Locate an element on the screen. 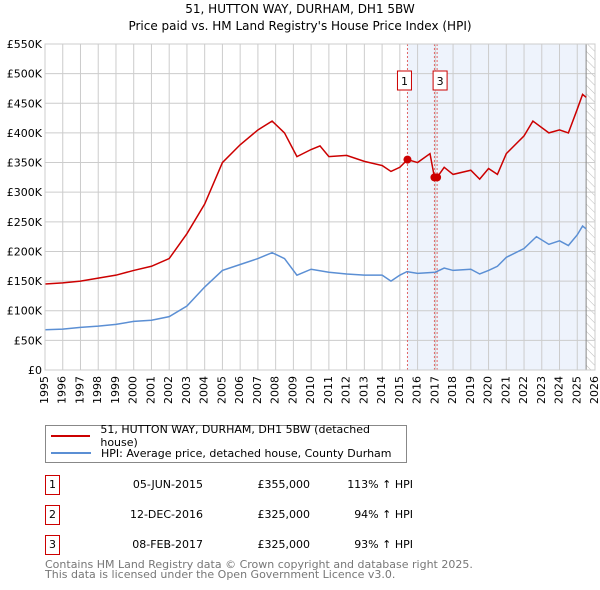  x-tick-label: 2008 is located at coordinates (275, 390).